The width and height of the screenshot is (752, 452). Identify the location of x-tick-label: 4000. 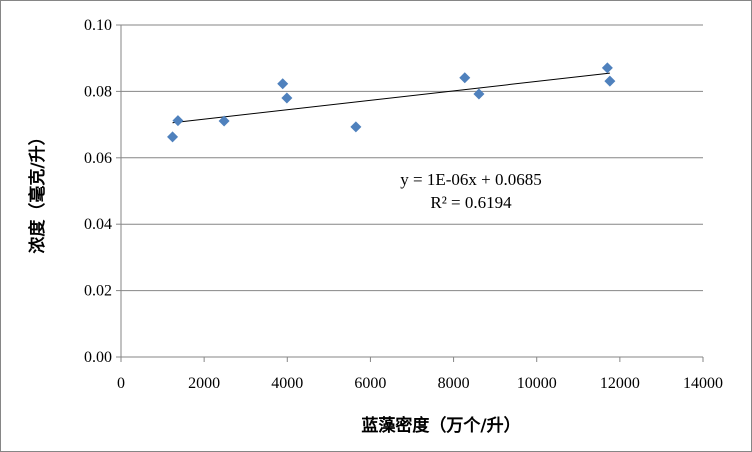
(287, 383).